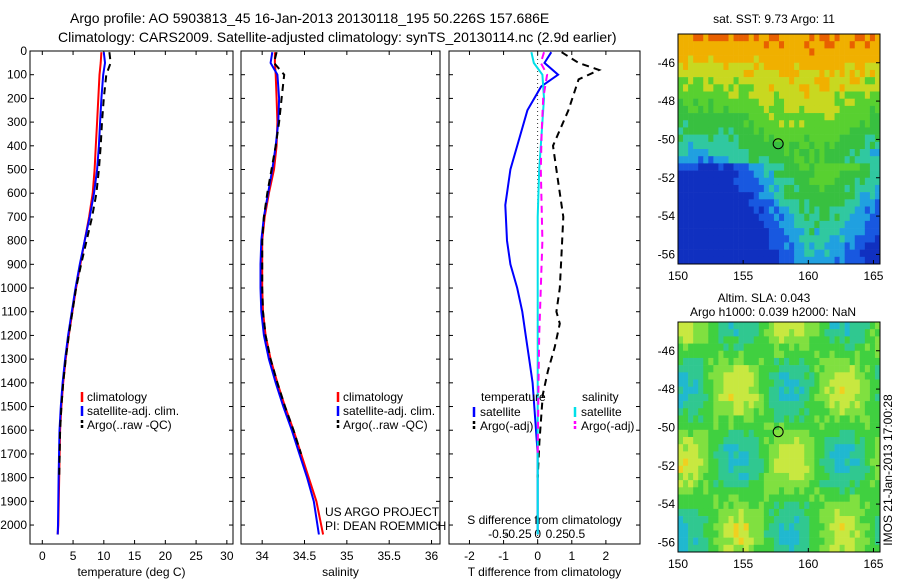 The height and width of the screenshot is (580, 900). What do you see at coordinates (667, 216) in the screenshot?
I see `y-tick-label: -54` at bounding box center [667, 216].